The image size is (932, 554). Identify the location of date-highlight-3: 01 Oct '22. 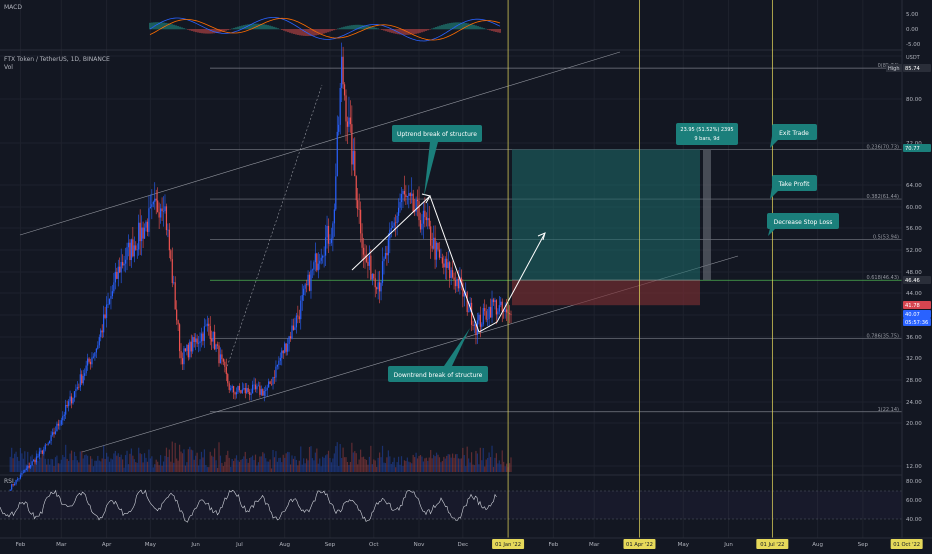
(906, 545).